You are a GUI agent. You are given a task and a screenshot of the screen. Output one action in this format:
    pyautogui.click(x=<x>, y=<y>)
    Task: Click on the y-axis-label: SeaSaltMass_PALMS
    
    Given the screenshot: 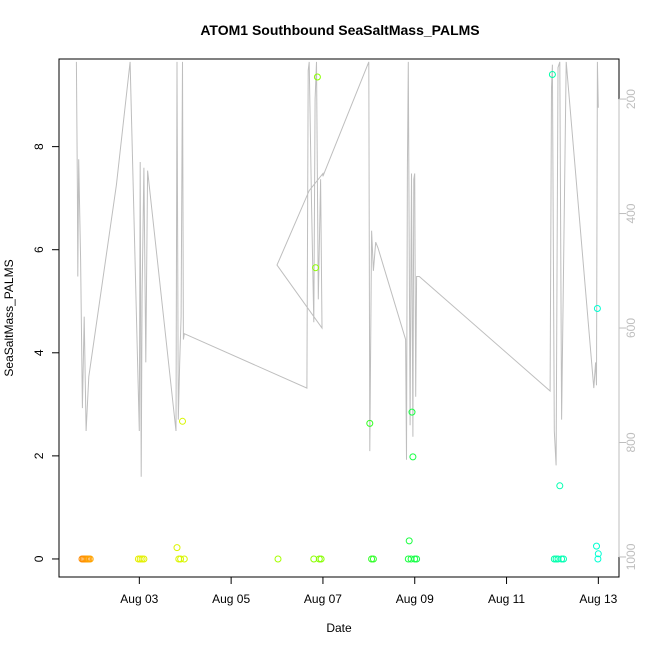 What is the action you would take?
    pyautogui.click(x=9, y=317)
    